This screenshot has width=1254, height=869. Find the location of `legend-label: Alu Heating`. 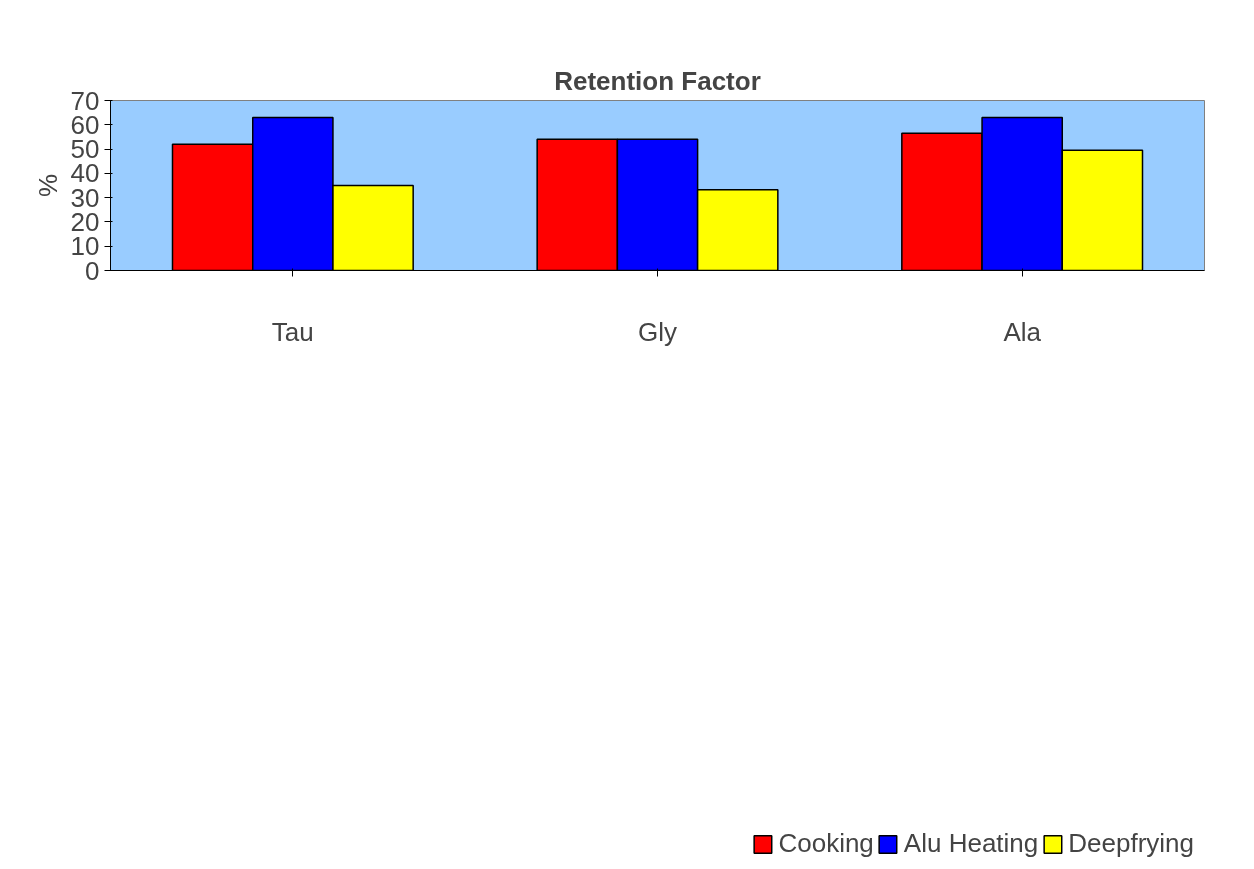

legend-label: Alu Heating is located at coordinates (971, 843).